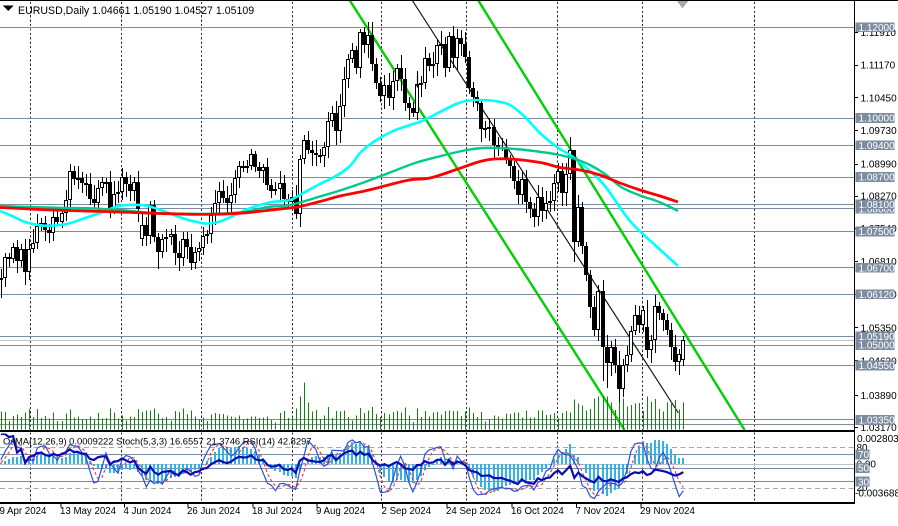 The height and width of the screenshot is (526, 898). What do you see at coordinates (341, 511) in the screenshot?
I see `svg-text: 9 Aug 2024` at bounding box center [341, 511].